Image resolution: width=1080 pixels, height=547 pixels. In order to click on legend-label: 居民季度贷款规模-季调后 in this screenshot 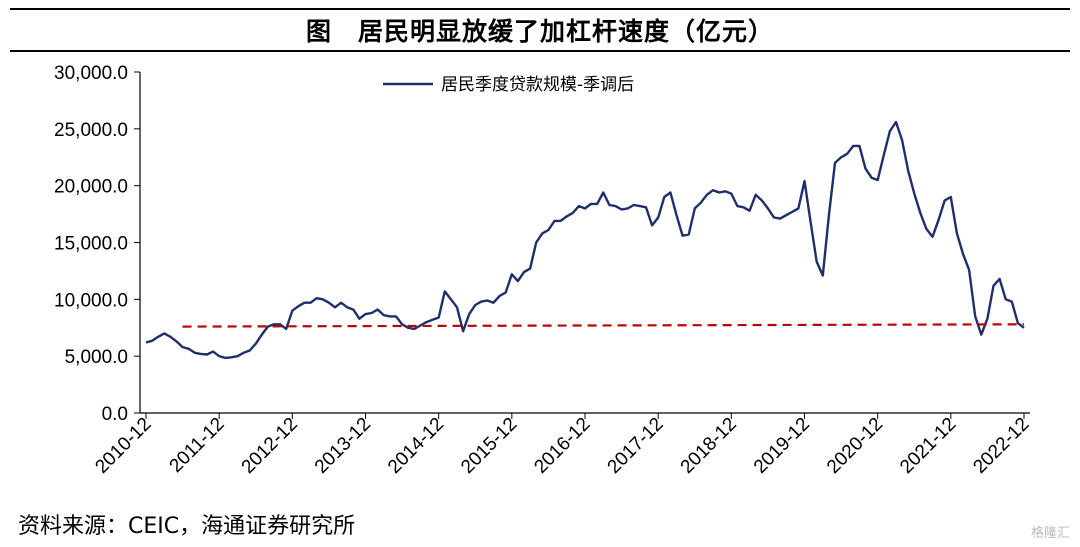, I will do `click(537, 85)`.